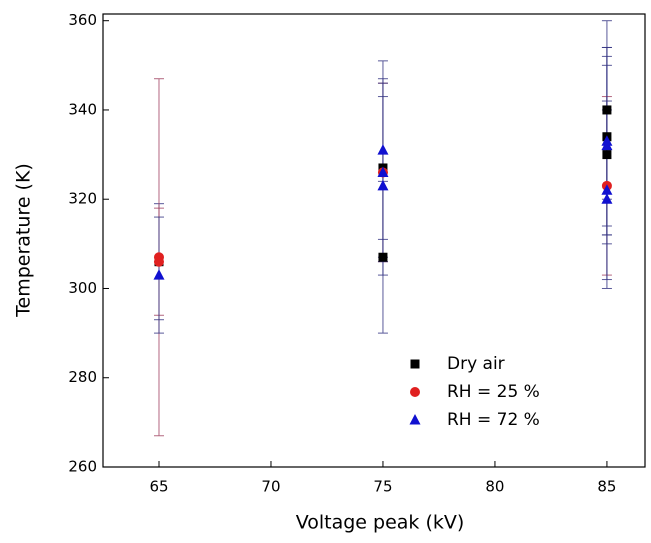 The image size is (651, 543). I want to click on y-tick-label: 280, so click(82, 377).